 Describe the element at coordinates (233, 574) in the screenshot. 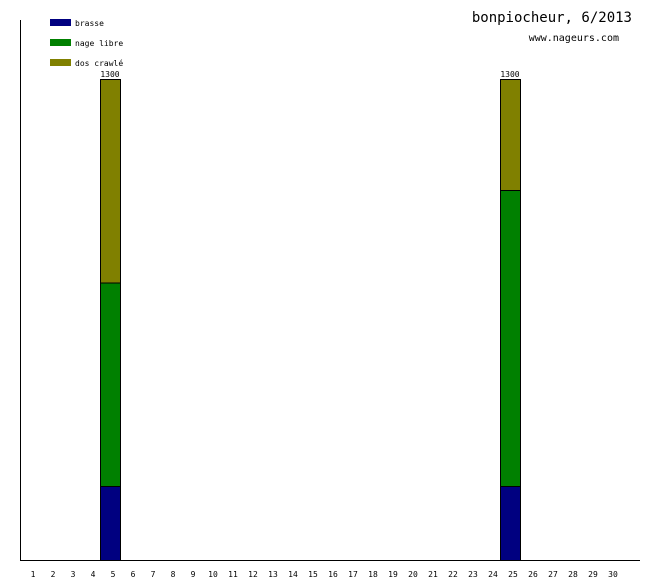

I see `x-tick-label: 11` at that location.